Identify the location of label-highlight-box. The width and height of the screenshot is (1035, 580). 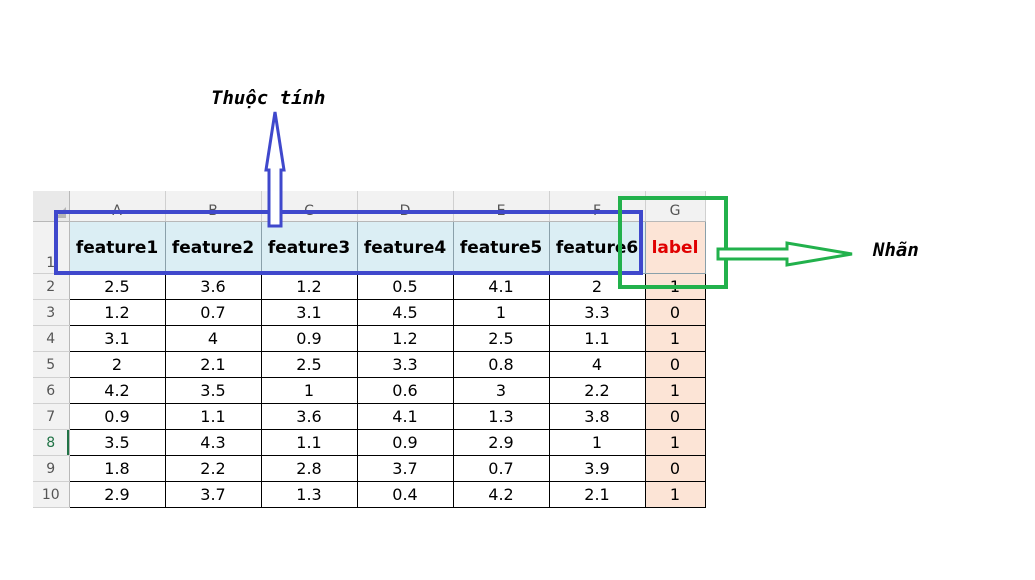
(673, 242).